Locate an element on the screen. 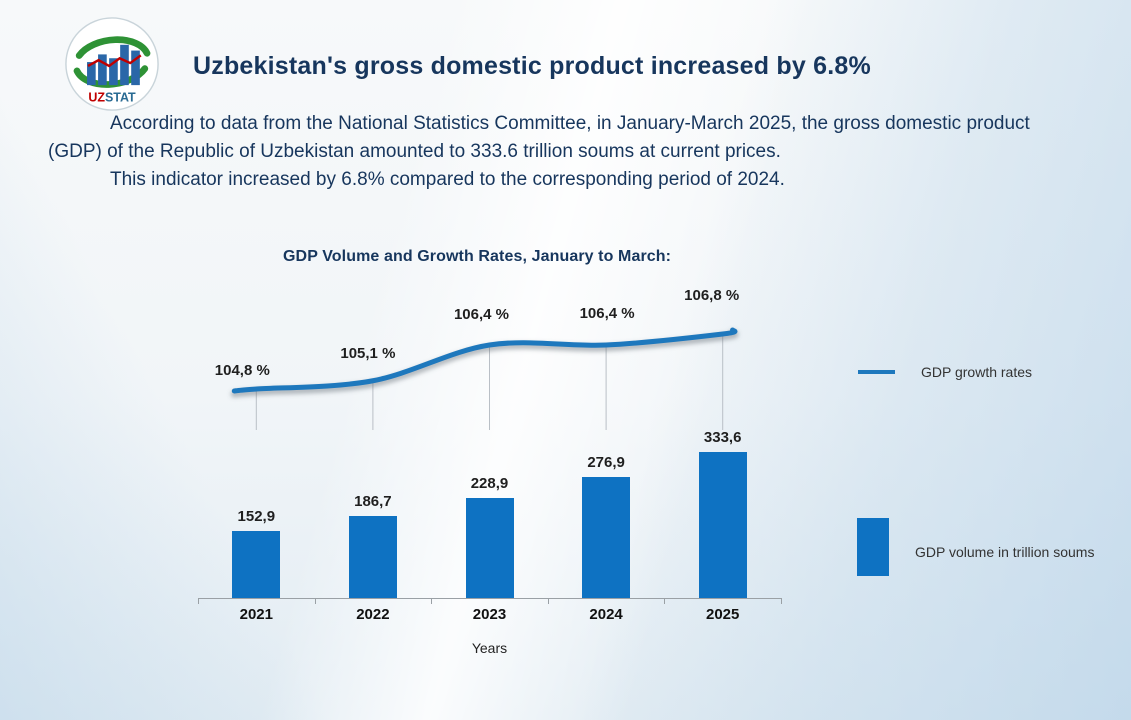  growth-rate-label: 104,8 % is located at coordinates (242, 370).